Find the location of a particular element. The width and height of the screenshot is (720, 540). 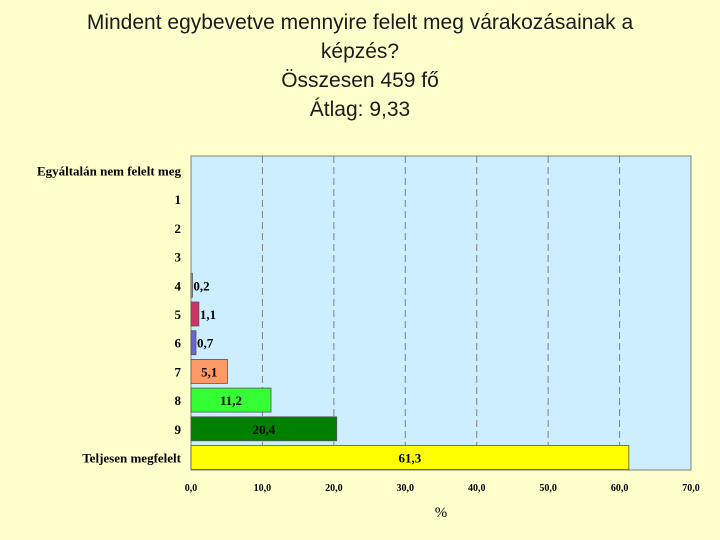

value-label: 0,7 is located at coordinates (205, 343).